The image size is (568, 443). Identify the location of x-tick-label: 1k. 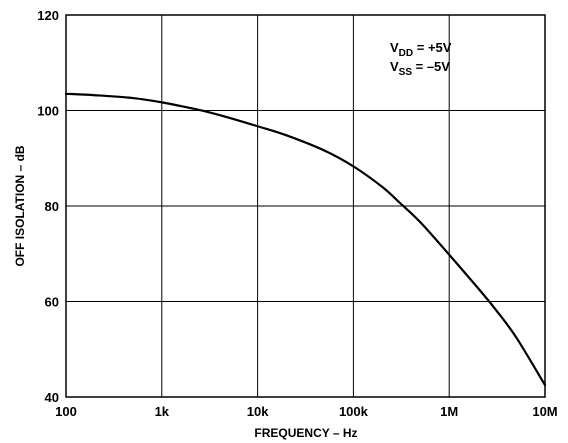
(162, 411).